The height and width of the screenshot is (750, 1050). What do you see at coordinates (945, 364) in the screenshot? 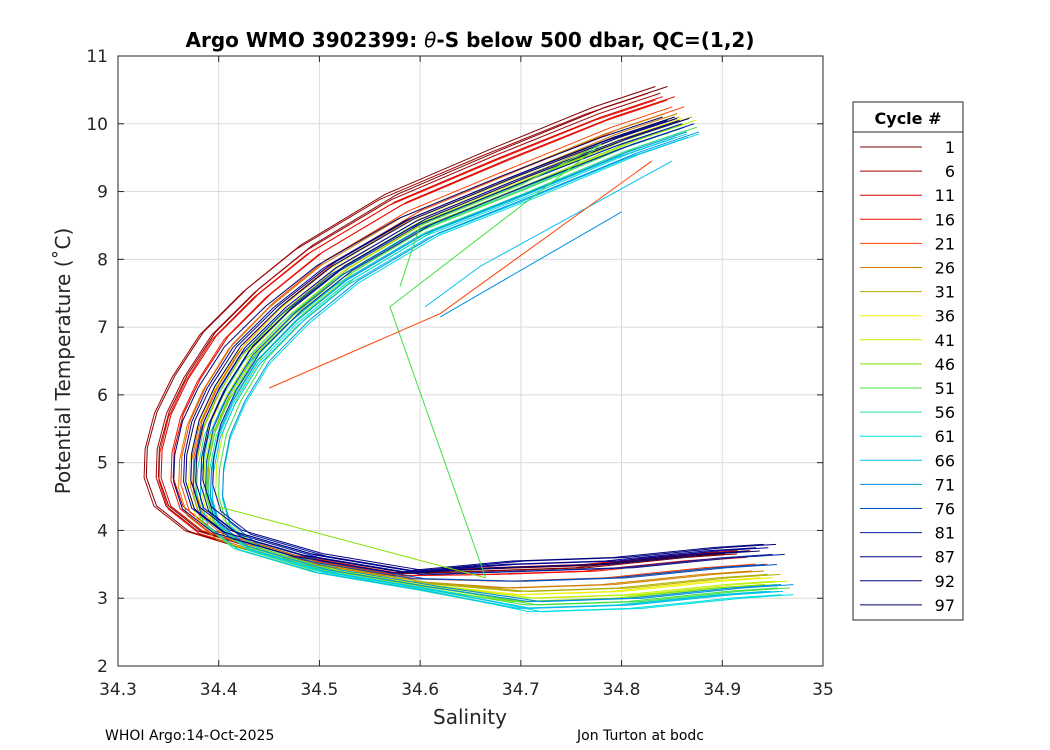
I see `legend-label-46: 46` at bounding box center [945, 364].